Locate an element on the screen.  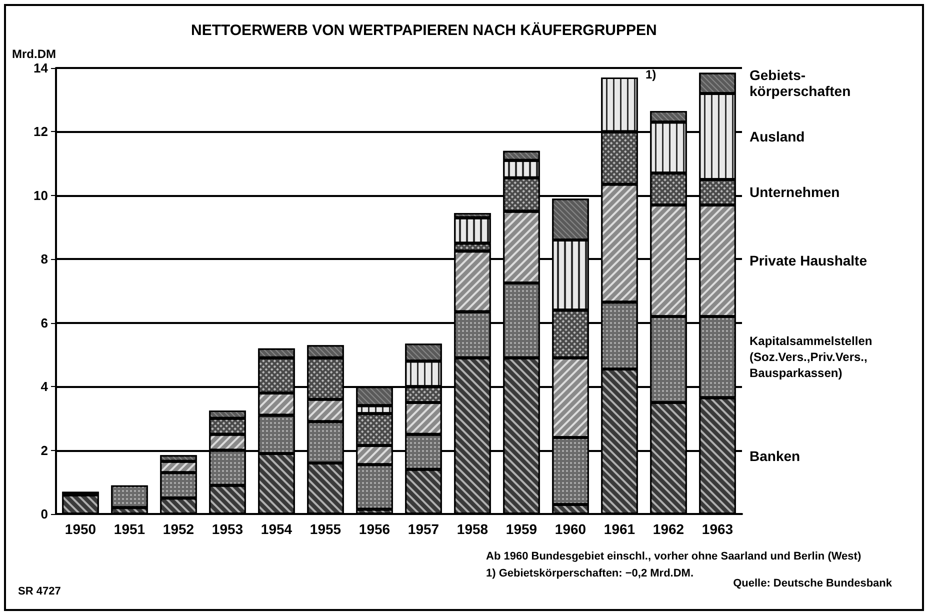
chart-title: NETTOERWERB VON WERTPAPIEREN NACH KÄUFERGRUPPEN is located at coordinates (424, 30).